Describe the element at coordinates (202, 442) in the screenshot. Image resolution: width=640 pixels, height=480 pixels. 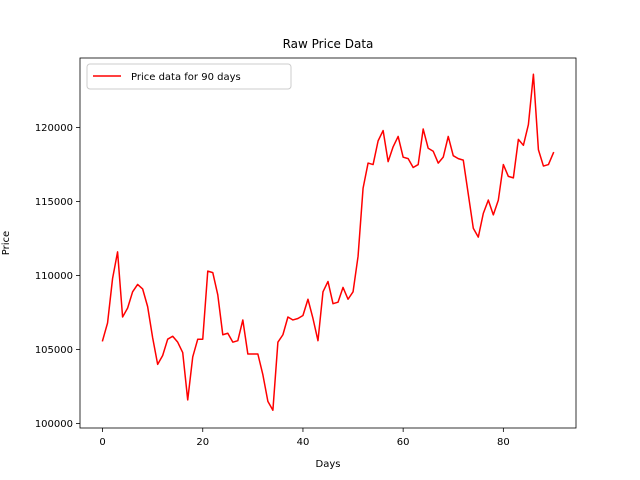
I see `x-tick-label: 20` at that location.